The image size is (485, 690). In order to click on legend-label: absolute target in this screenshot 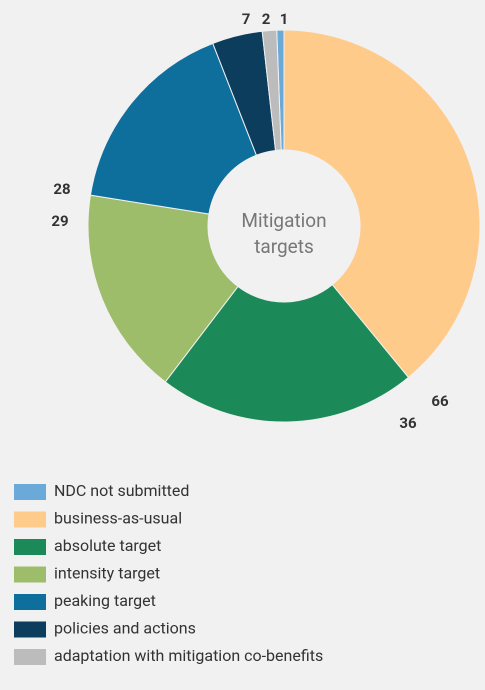, I will do `click(107, 545)`.